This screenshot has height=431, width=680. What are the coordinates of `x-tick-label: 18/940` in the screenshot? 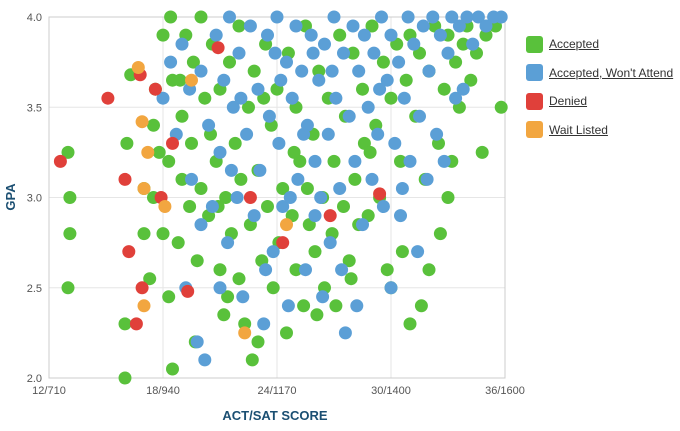 It's located at (163, 391).